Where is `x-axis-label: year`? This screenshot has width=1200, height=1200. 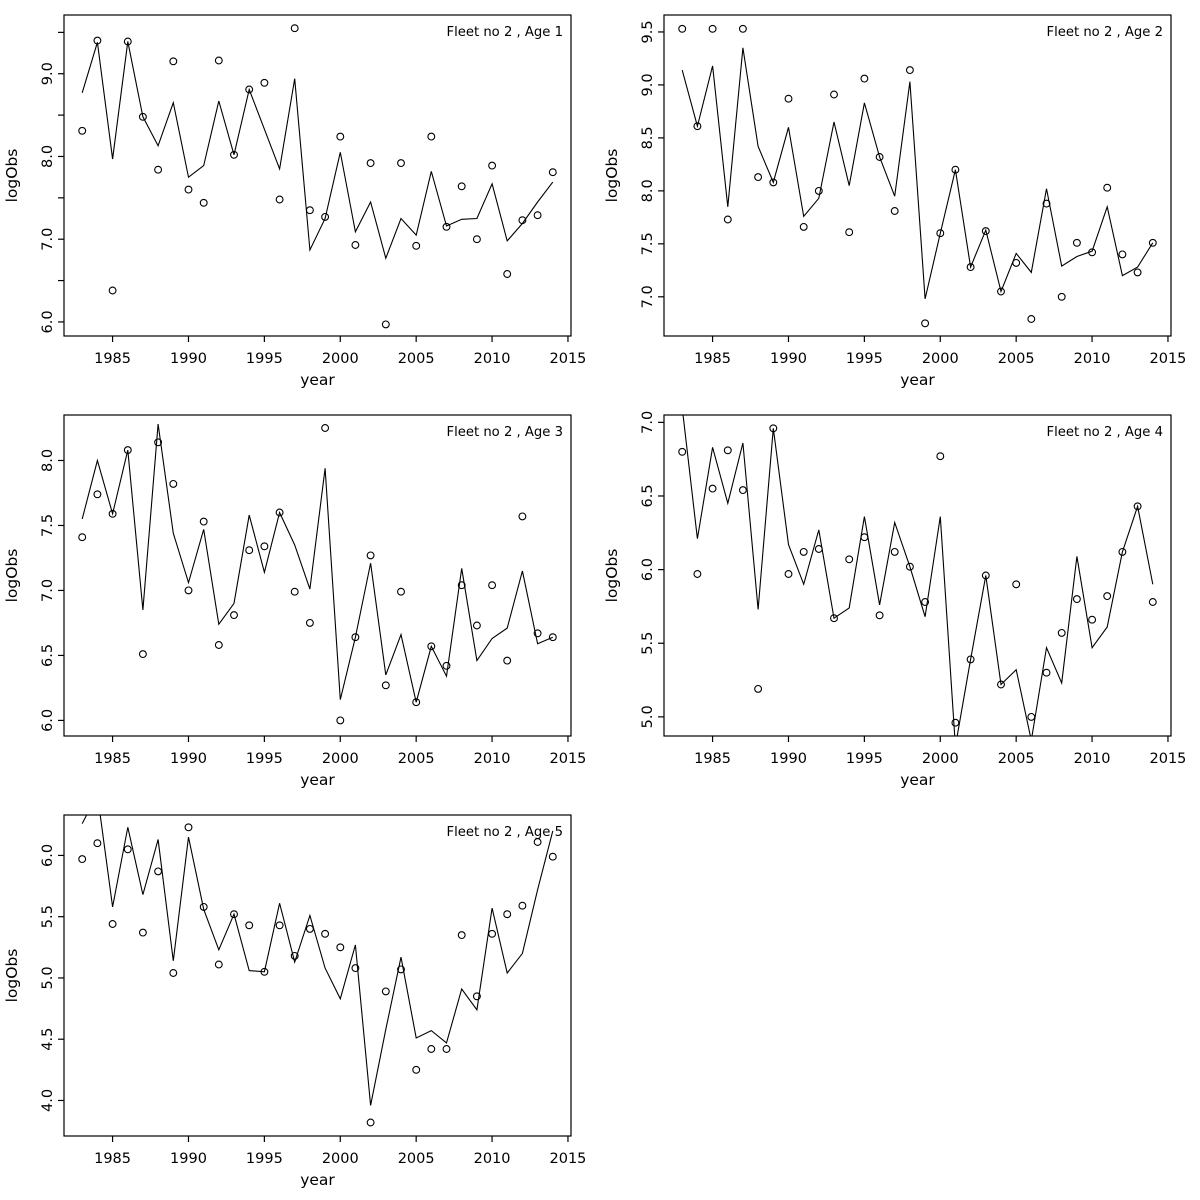
x-axis-label: year is located at coordinates (317, 380).